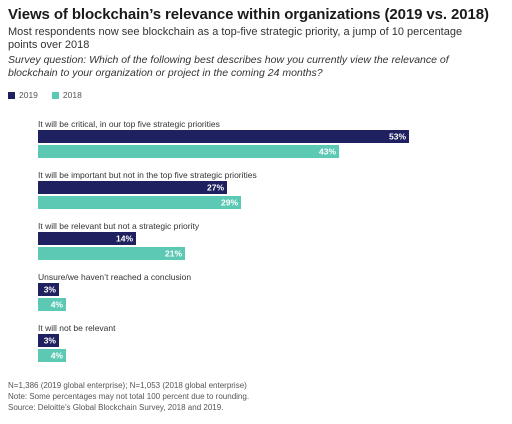  I want to click on data-label-2018: 21%, so click(173, 254).